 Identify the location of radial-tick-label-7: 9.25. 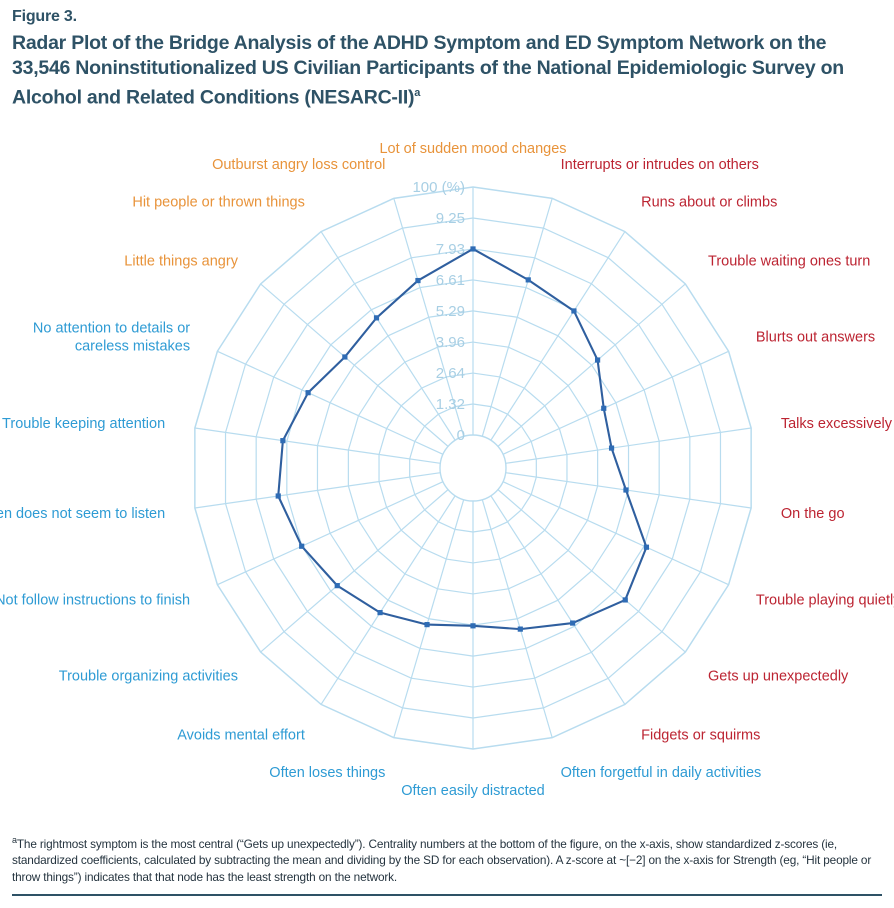
(450, 218).